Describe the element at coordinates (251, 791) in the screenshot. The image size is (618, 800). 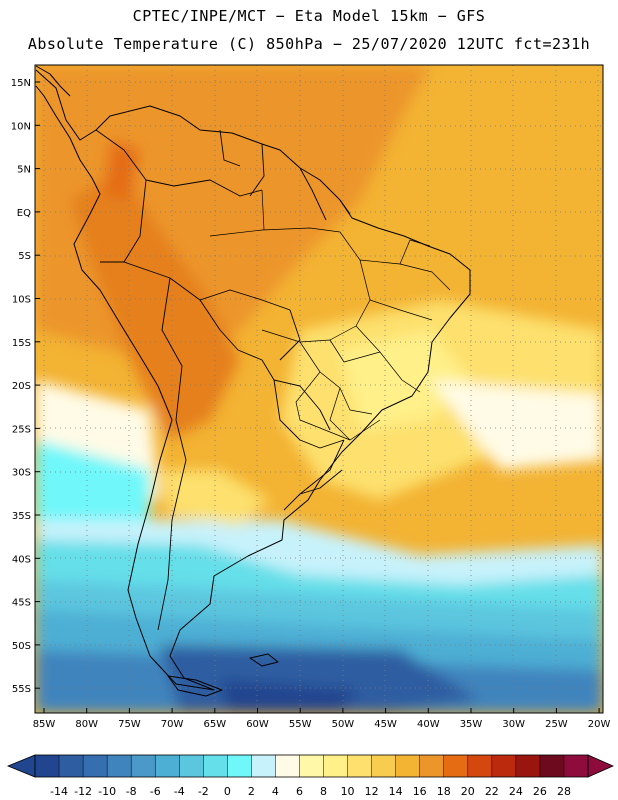
I see `colorbar-label: 2` at that location.